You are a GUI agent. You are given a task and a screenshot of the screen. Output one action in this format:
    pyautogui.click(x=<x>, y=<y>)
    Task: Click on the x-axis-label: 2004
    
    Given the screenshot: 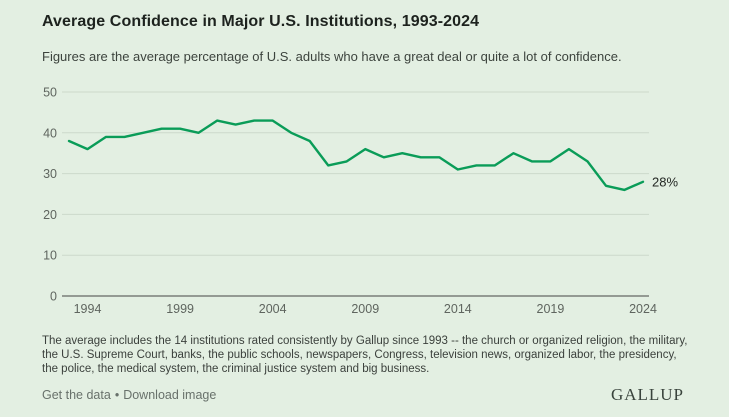 What is the action you would take?
    pyautogui.click(x=273, y=309)
    